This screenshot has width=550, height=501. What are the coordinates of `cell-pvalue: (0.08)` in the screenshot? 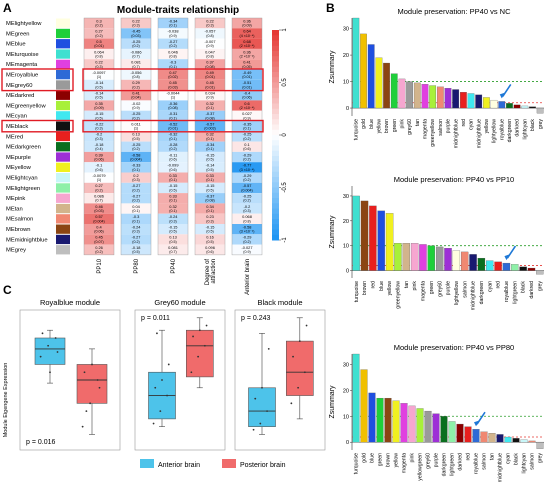 It's located at (209, 67).